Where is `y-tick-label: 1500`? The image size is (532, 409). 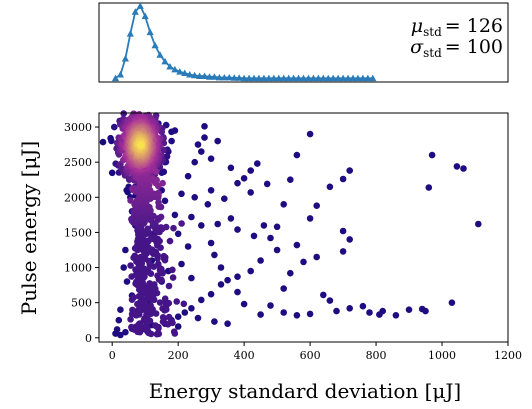 y-tick-label: 1500 is located at coordinates (78, 232).